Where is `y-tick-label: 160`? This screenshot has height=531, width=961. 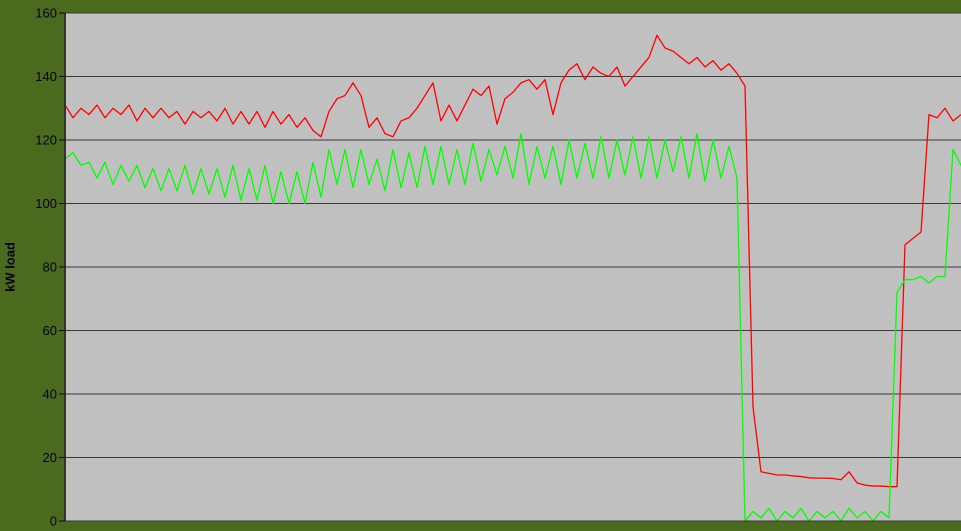
y-tick-label: 160 is located at coordinates (46, 13).